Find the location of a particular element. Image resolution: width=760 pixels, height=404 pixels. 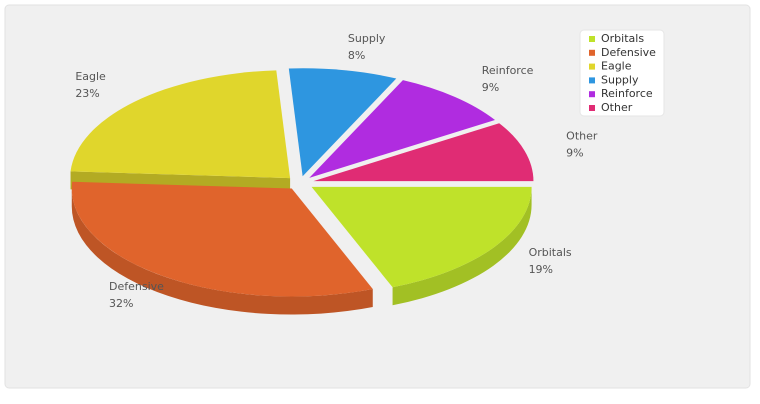

slice-value-label: 32% is located at coordinates (121, 303).